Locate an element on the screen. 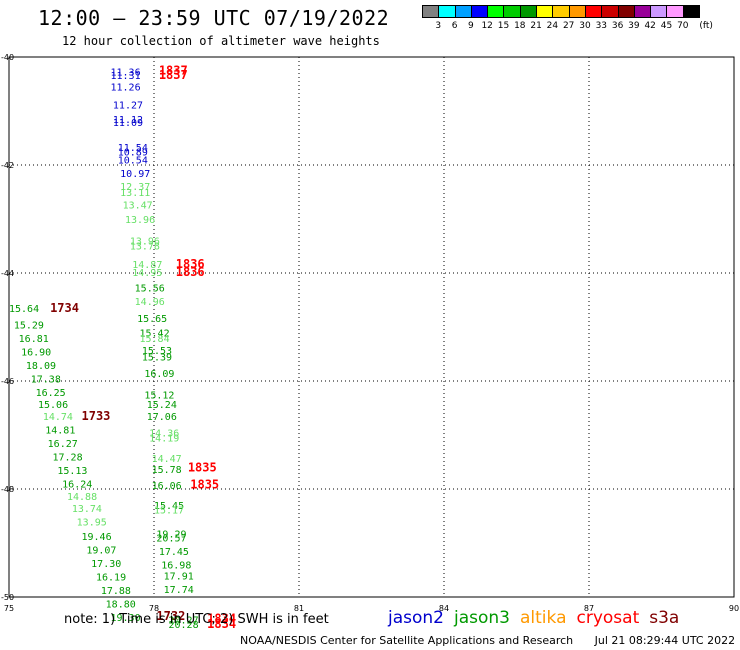 The image size is (740, 650). lat-tick-label: -46 is located at coordinates (7, 381).